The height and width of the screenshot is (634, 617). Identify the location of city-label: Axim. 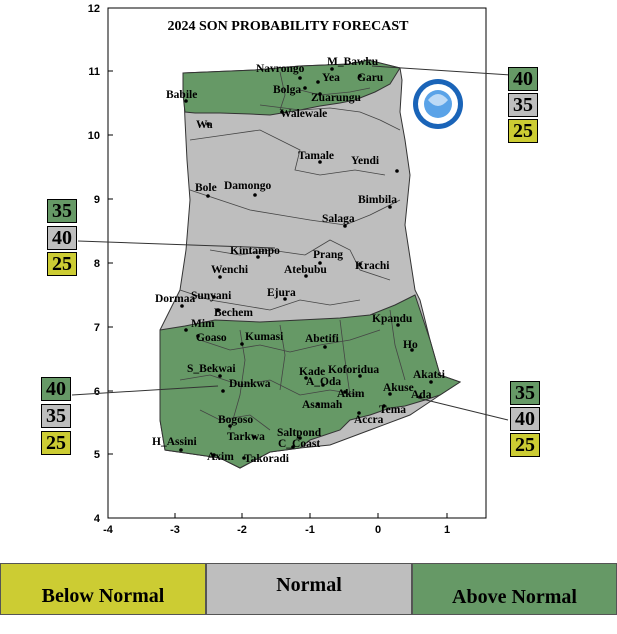
(220, 457).